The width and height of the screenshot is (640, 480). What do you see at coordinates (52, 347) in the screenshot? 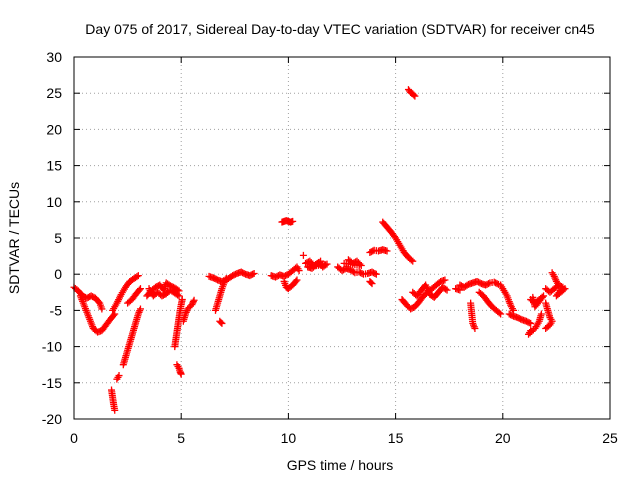
I see `y-tick-label: -10` at bounding box center [52, 347].